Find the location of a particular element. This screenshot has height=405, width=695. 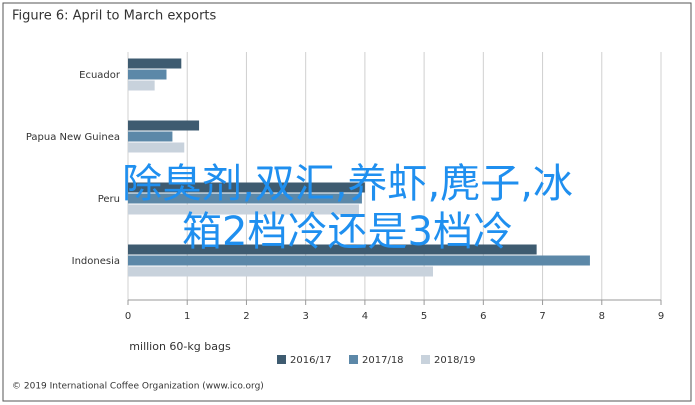

x-tick-label: 0 is located at coordinates (128, 316).